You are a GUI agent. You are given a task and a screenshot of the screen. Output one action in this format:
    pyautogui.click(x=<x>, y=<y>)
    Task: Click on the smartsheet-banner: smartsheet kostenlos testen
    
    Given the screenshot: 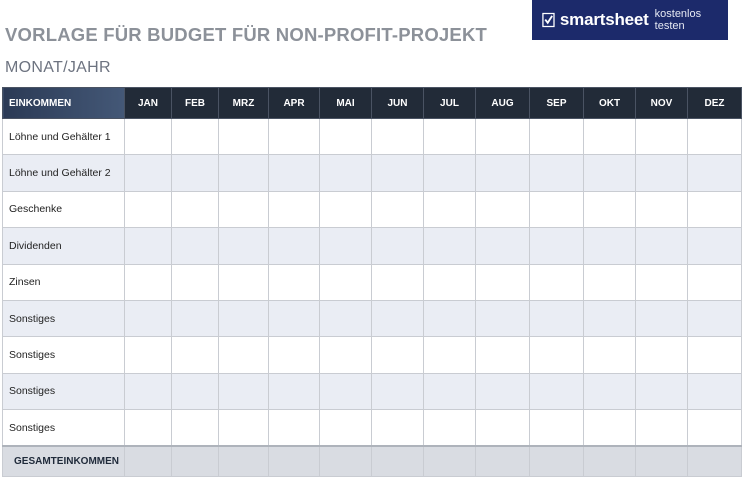 What is the action you would take?
    pyautogui.click(x=630, y=20)
    